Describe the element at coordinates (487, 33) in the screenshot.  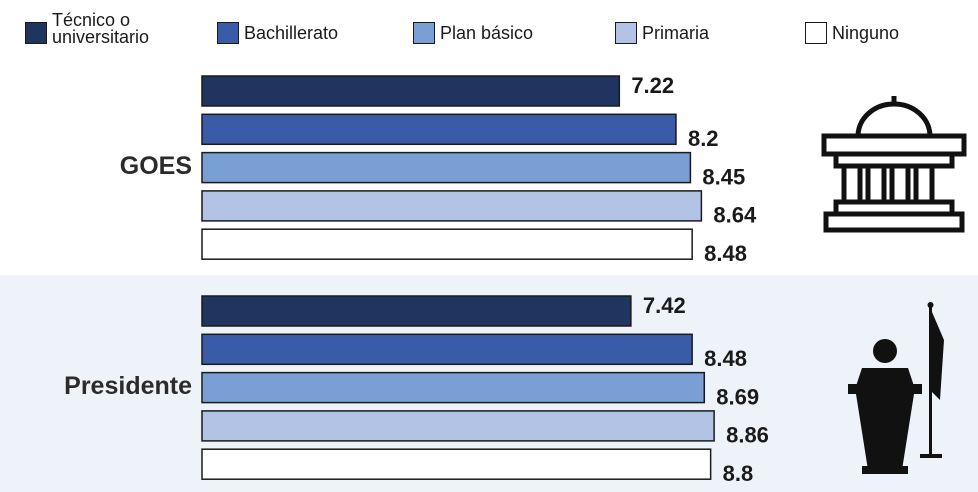
I see `legend-label: Plan básico` at that location.